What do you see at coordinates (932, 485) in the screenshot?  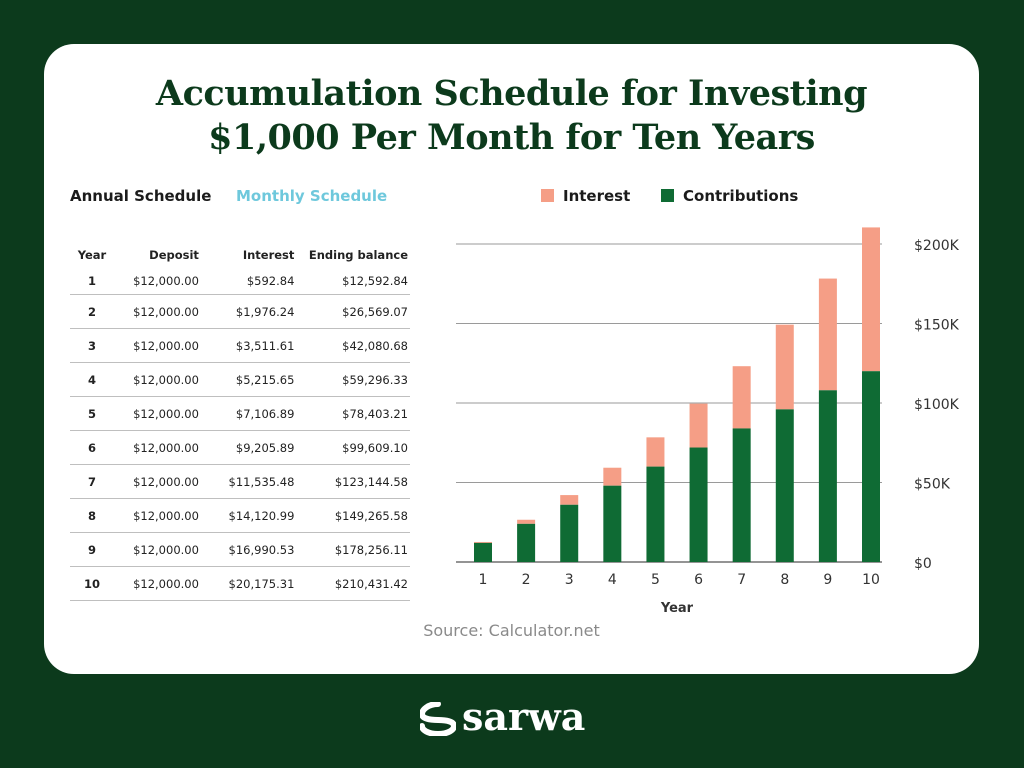 I see `y-tick-label: $50K` at bounding box center [932, 485].